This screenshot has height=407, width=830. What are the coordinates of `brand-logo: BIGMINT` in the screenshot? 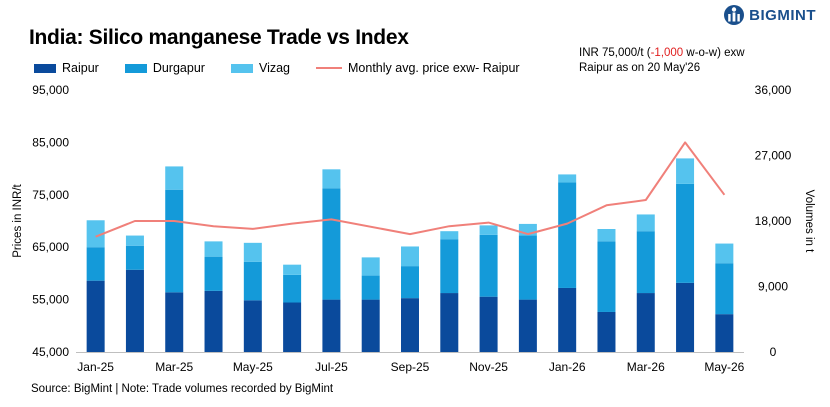 It's located at (769, 15).